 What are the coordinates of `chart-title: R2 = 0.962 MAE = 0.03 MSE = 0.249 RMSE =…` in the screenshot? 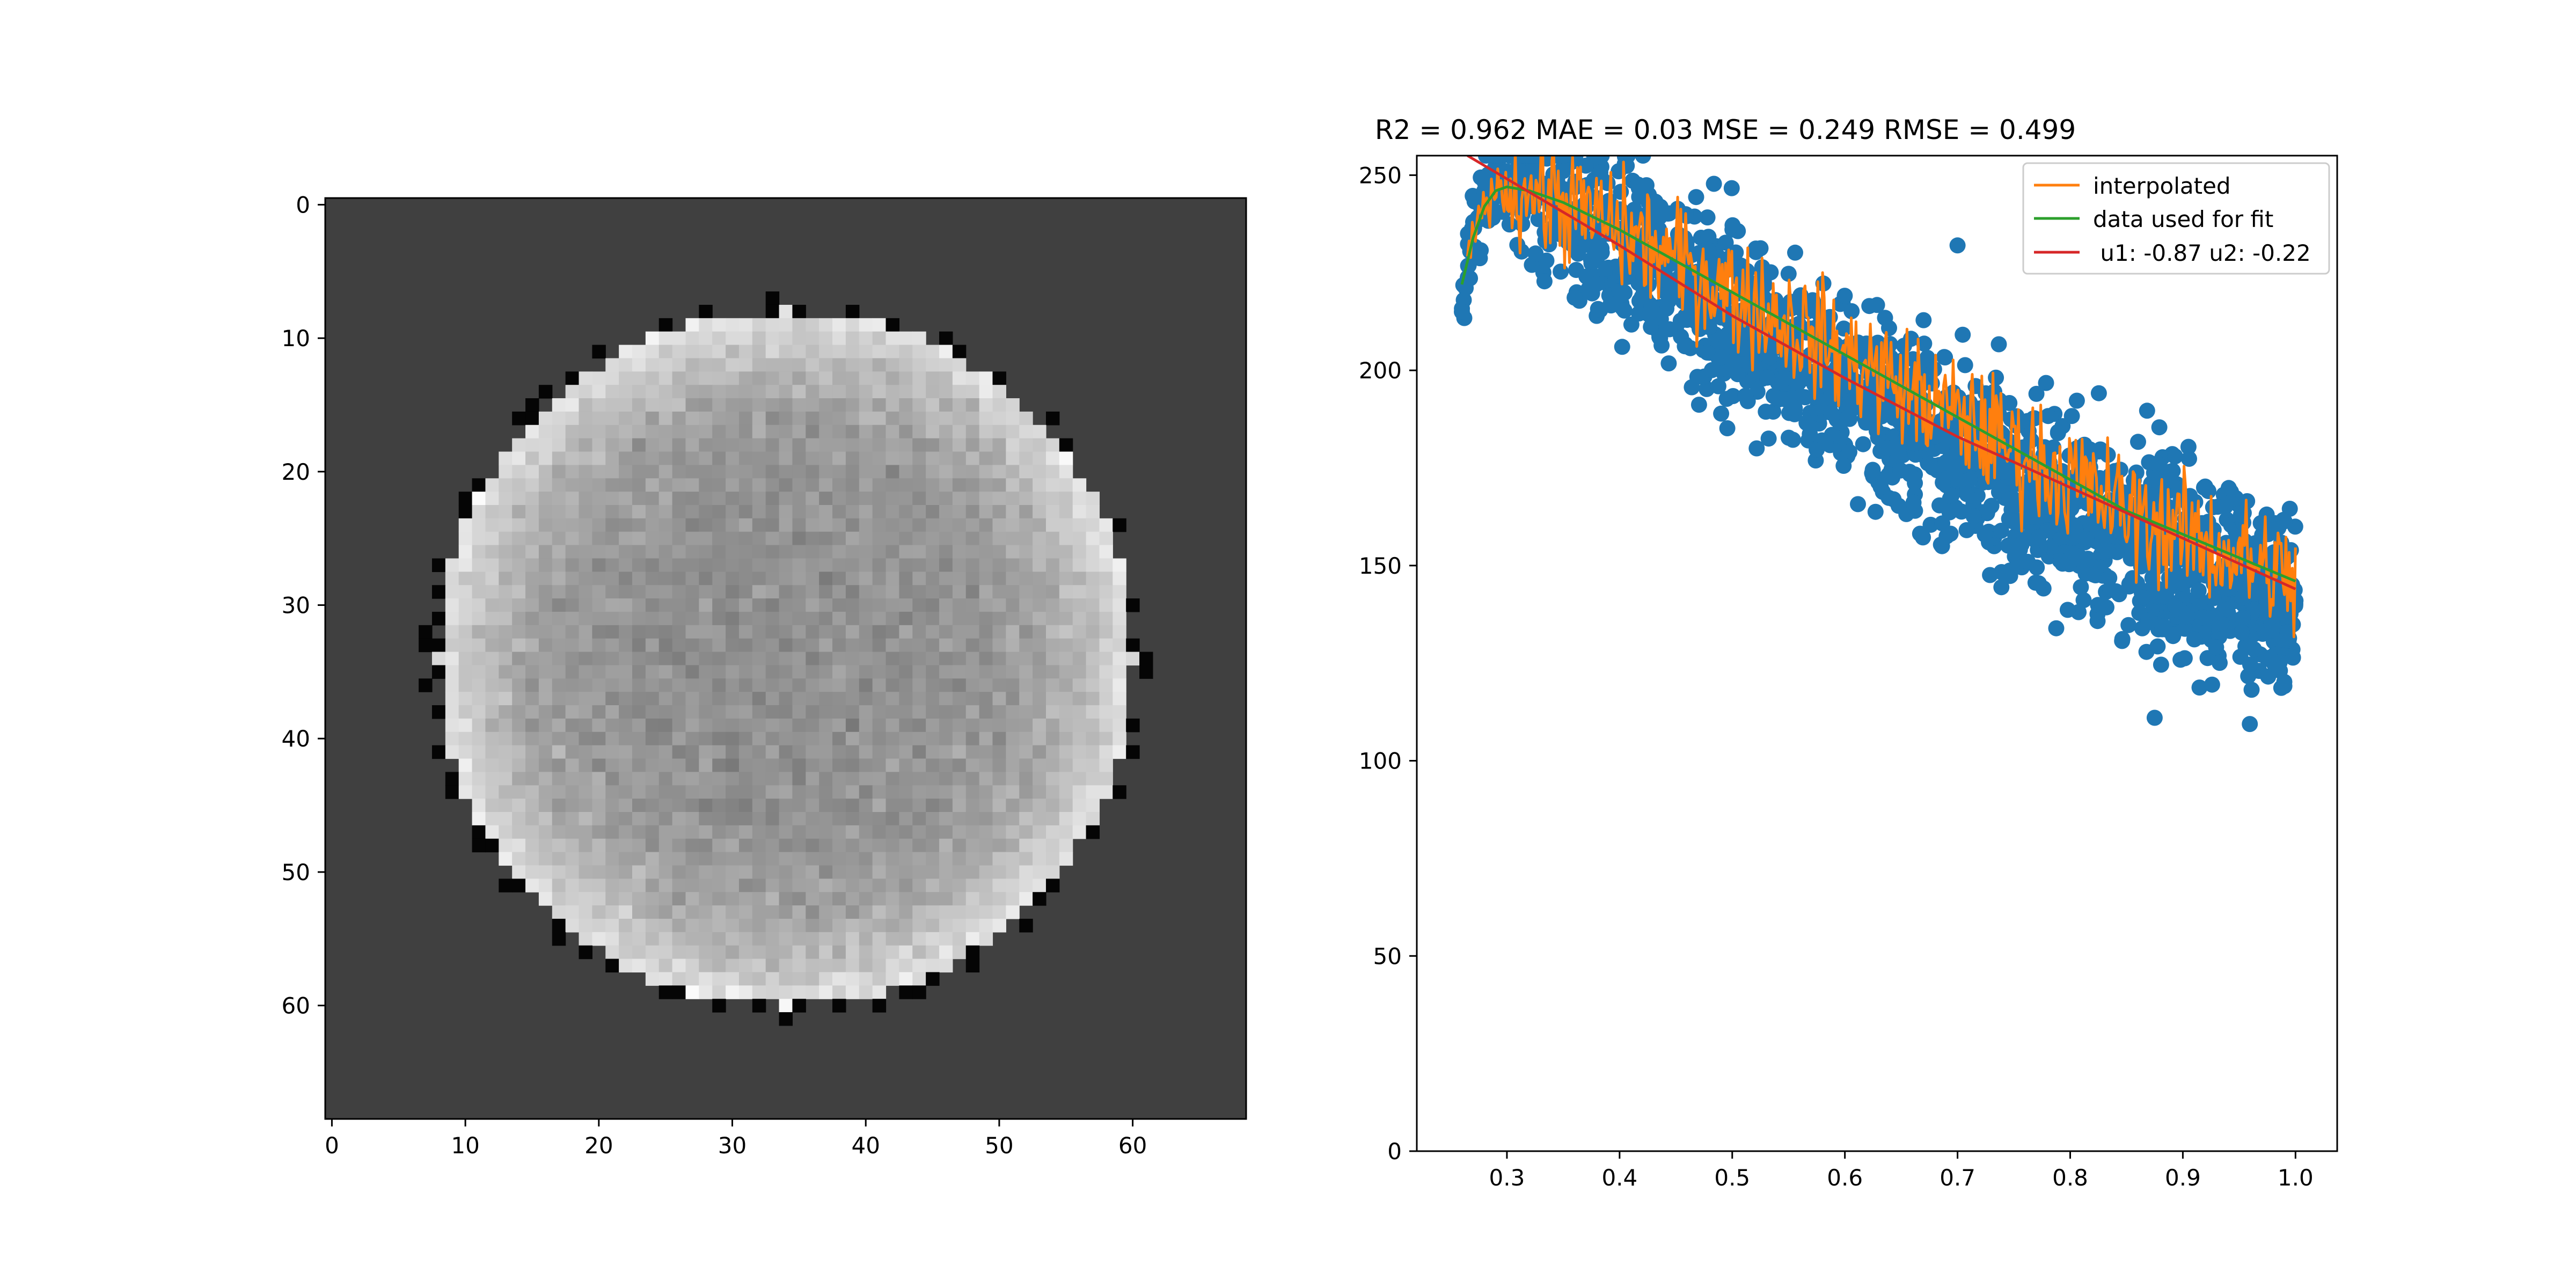 It's located at (1725, 129).